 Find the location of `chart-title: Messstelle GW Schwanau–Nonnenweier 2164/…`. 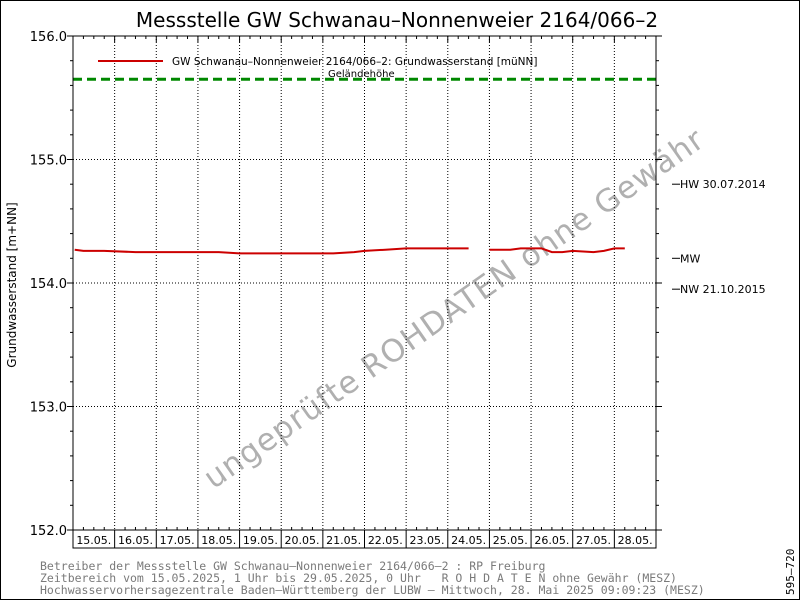

chart-title: Messstelle GW Schwanau–Nonnenweier 2164/… is located at coordinates (397, 20).